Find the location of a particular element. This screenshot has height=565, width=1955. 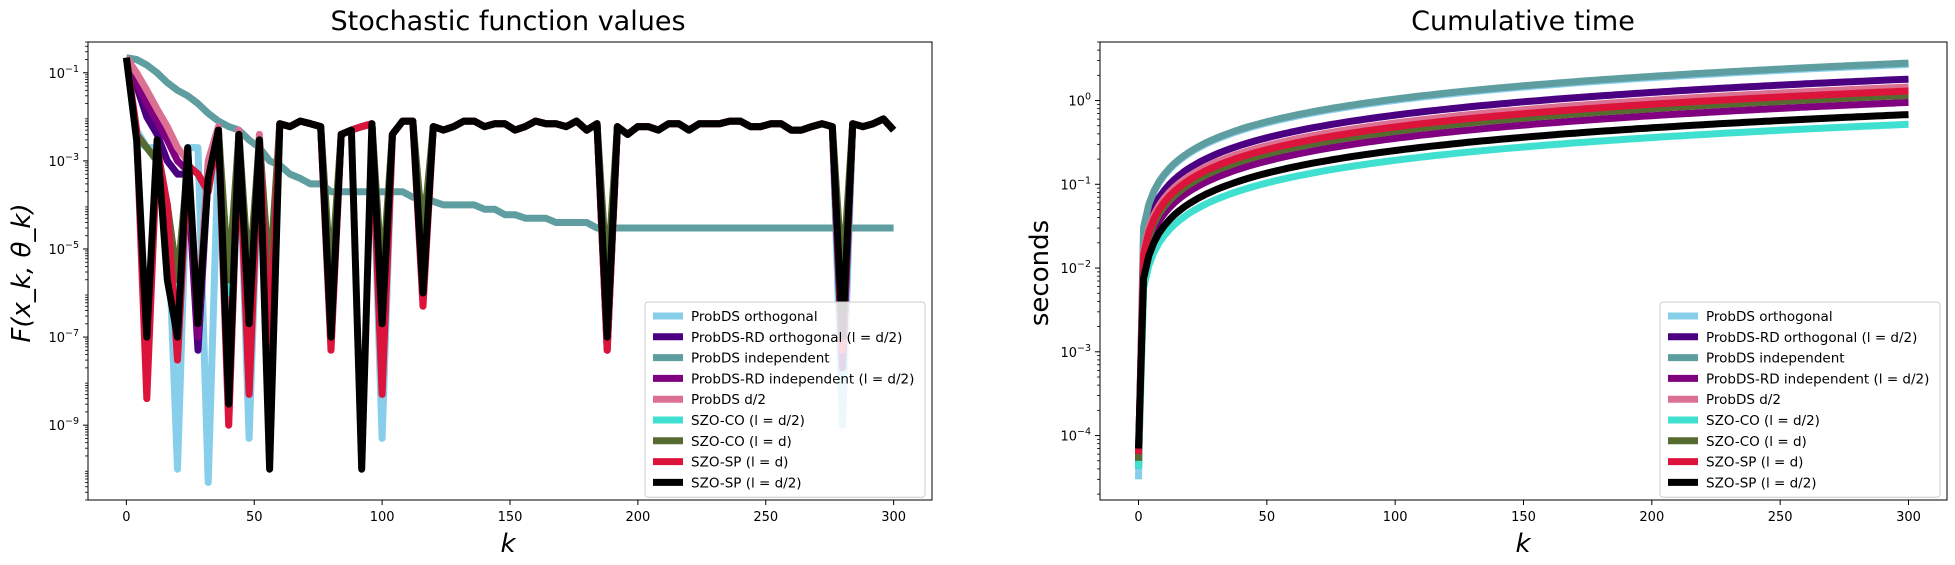

y-axis-label: F(x_k, θ_k) is located at coordinates (22, 272).